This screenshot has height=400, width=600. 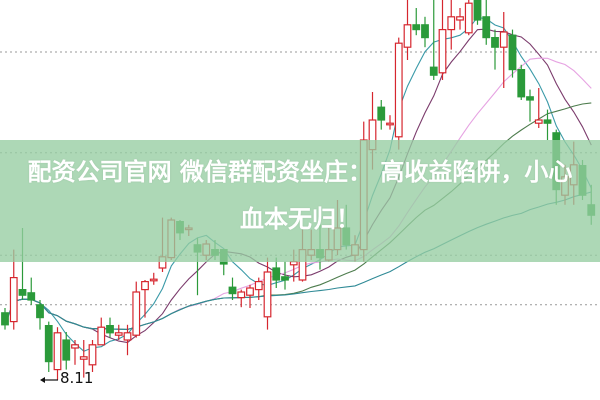 What do you see at coordinates (300, 172) in the screenshot?
I see `headline-line-1: 配资公司官网 微信群配资坐庄： 高收益陷阱，小心` at bounding box center [300, 172].